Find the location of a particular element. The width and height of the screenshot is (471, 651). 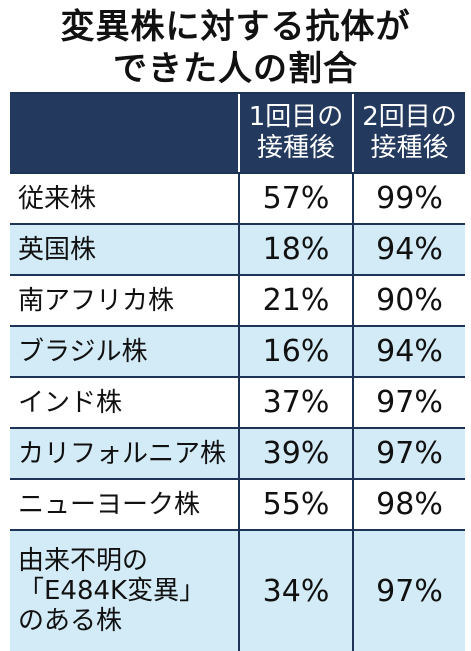

variant-label: 英国株 is located at coordinates (57, 249).